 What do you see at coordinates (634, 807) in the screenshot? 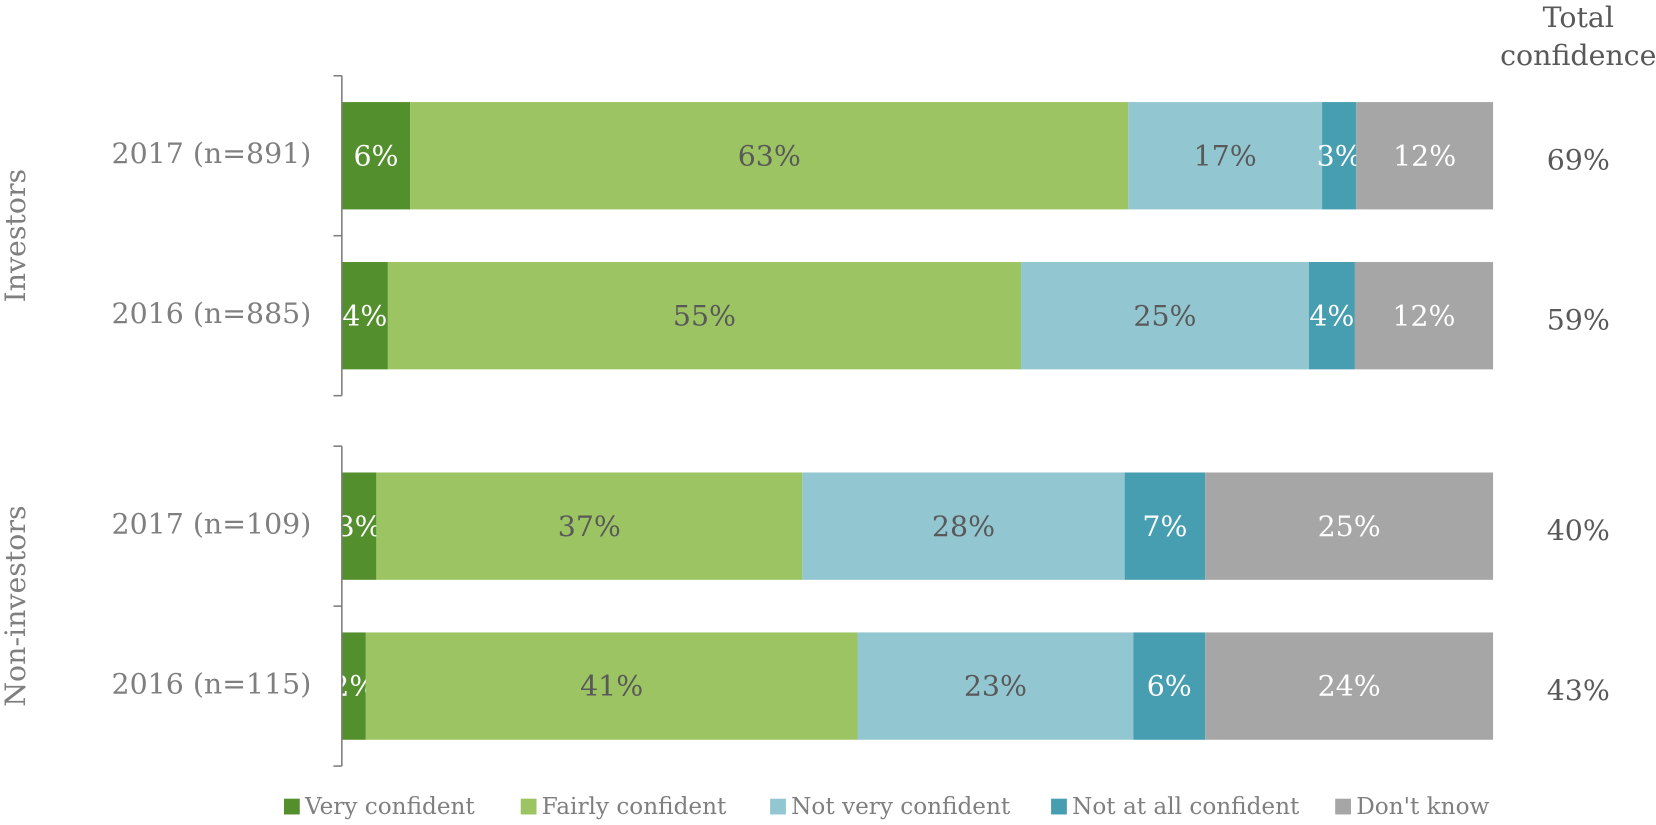
I see `legend-label: Fairly confident` at bounding box center [634, 807].